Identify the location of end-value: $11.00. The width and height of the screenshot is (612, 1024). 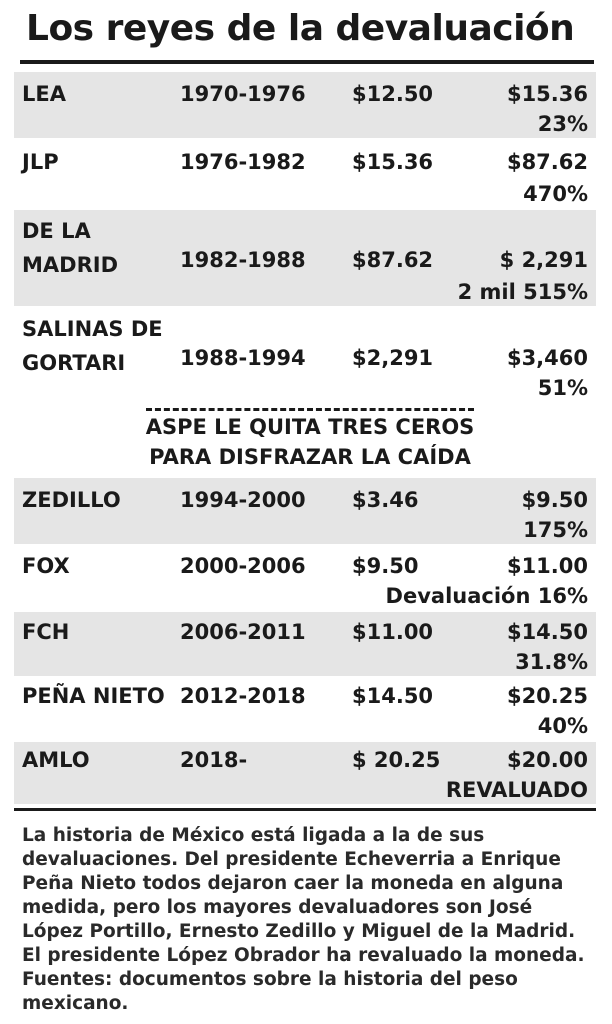
(547, 566).